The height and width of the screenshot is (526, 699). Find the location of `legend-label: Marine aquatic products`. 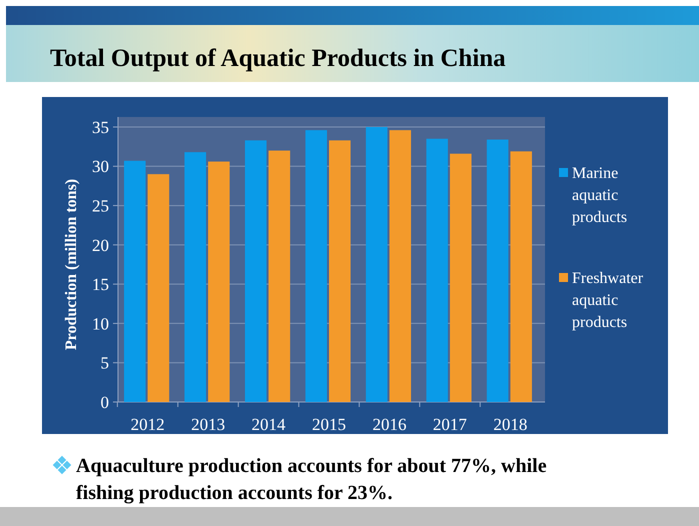

legend-label: Marine aquatic products is located at coordinates (600, 195).